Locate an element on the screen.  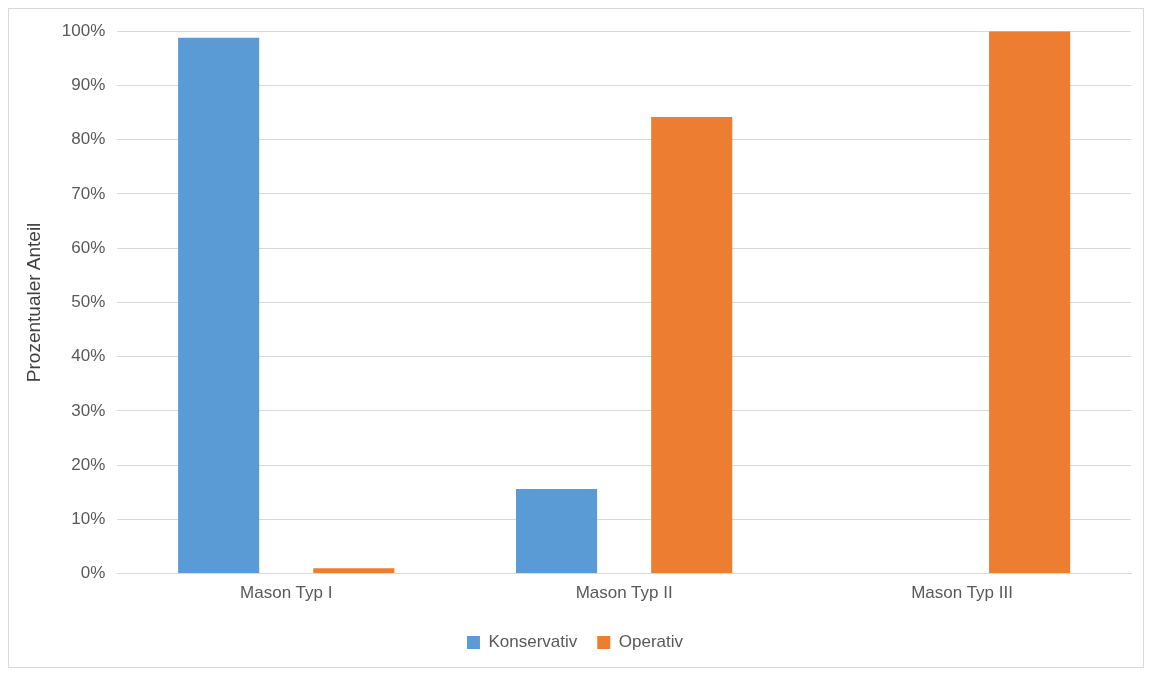
y-tick-label: 100% is located at coordinates (83, 30).